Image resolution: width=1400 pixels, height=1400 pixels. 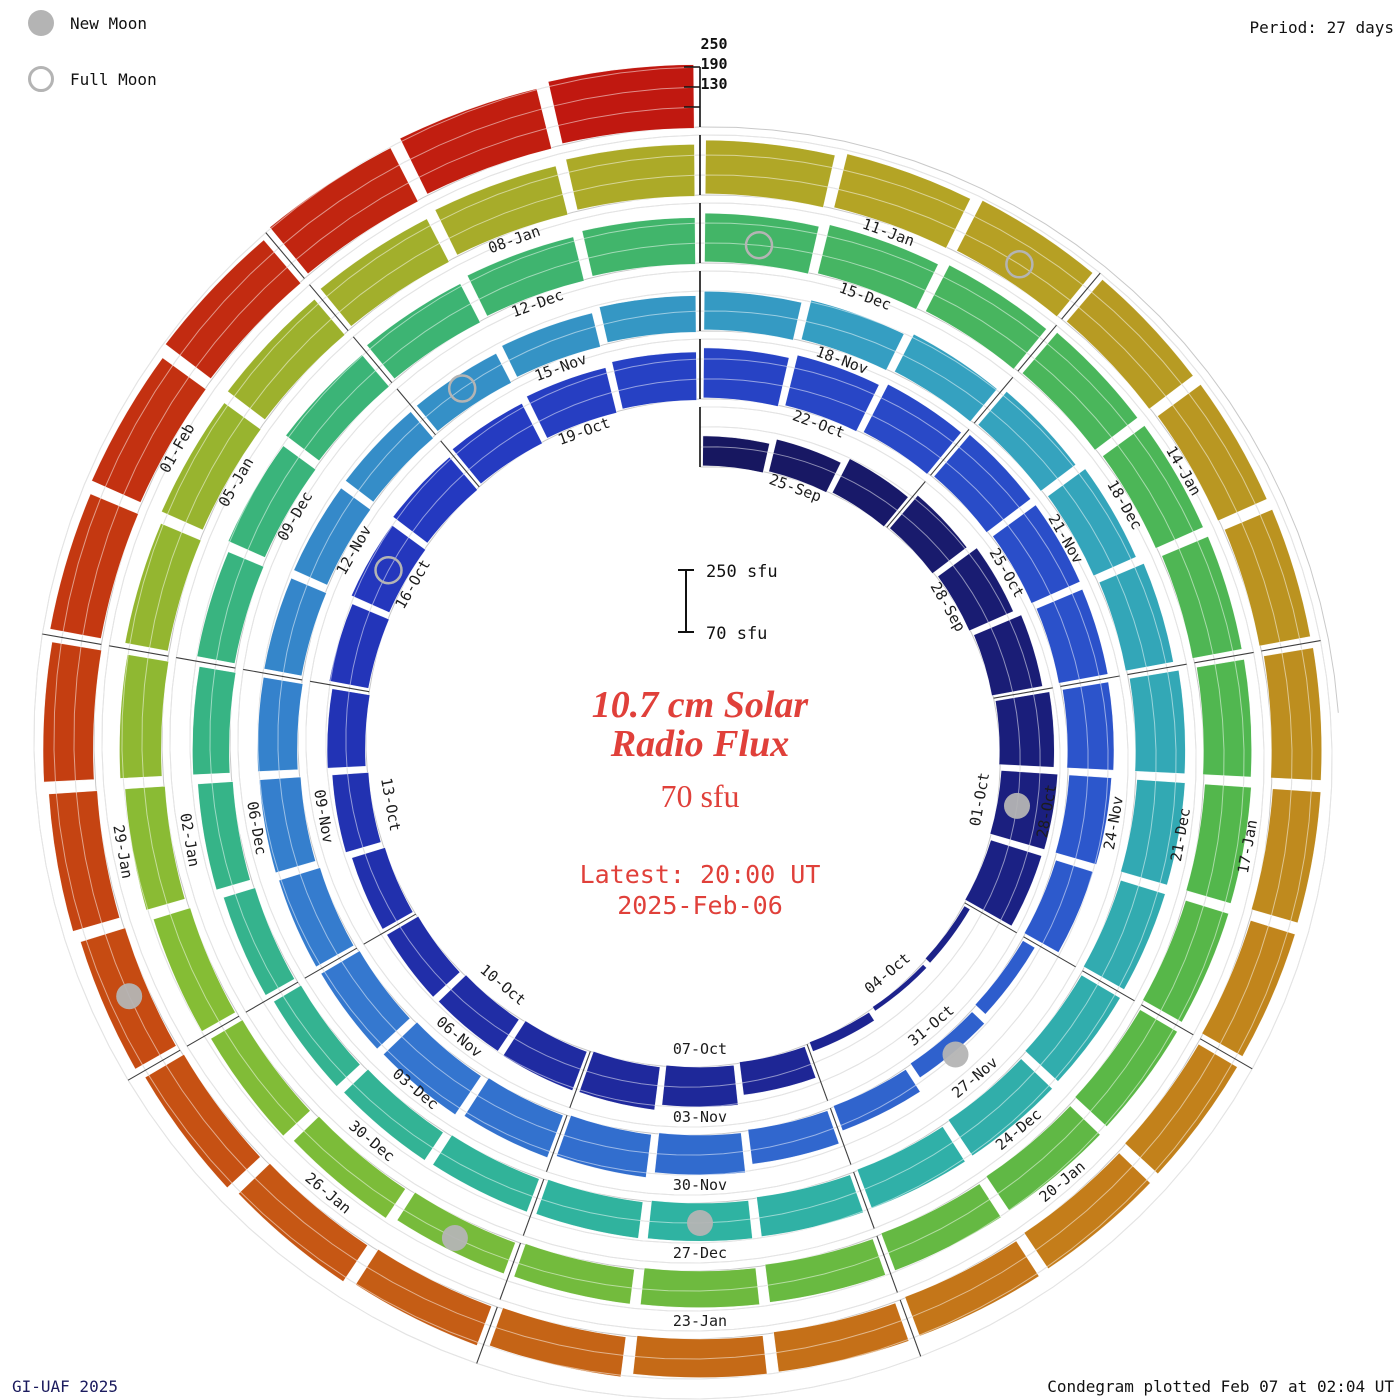 What do you see at coordinates (713, 64) in the screenshot?
I see `radial-axis-label: 190` at bounding box center [713, 64].